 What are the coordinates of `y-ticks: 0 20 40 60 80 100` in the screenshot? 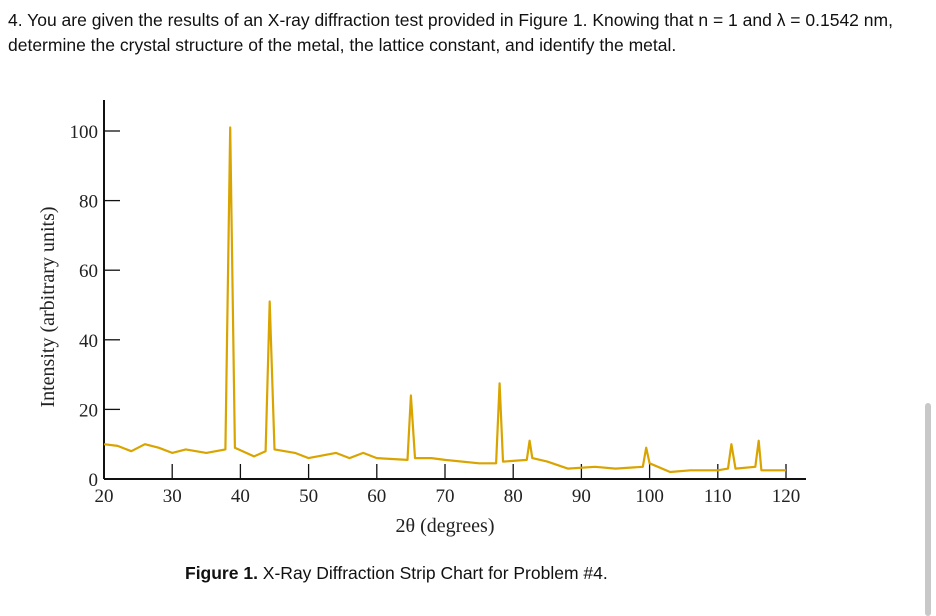 It's located at (95, 306).